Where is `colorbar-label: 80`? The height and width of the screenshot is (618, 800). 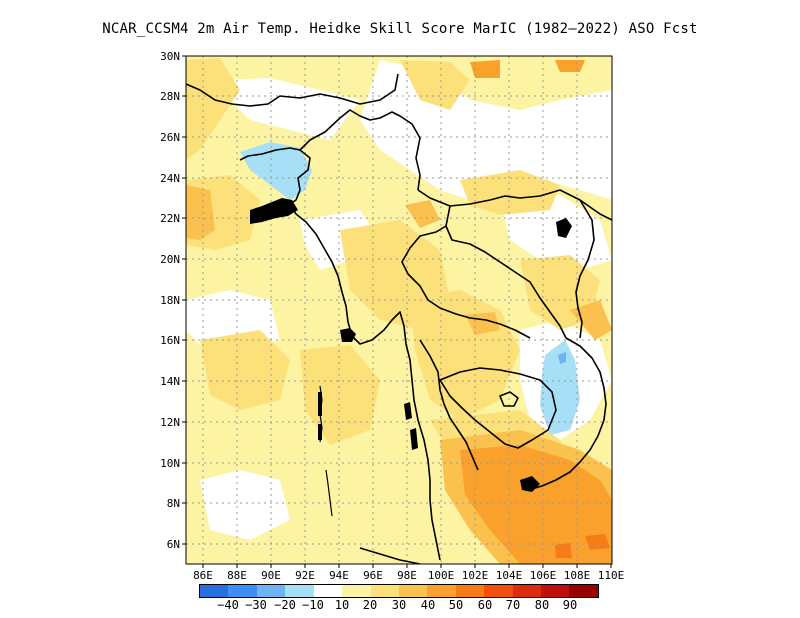 colorbar-label: 80 is located at coordinates (542, 605).